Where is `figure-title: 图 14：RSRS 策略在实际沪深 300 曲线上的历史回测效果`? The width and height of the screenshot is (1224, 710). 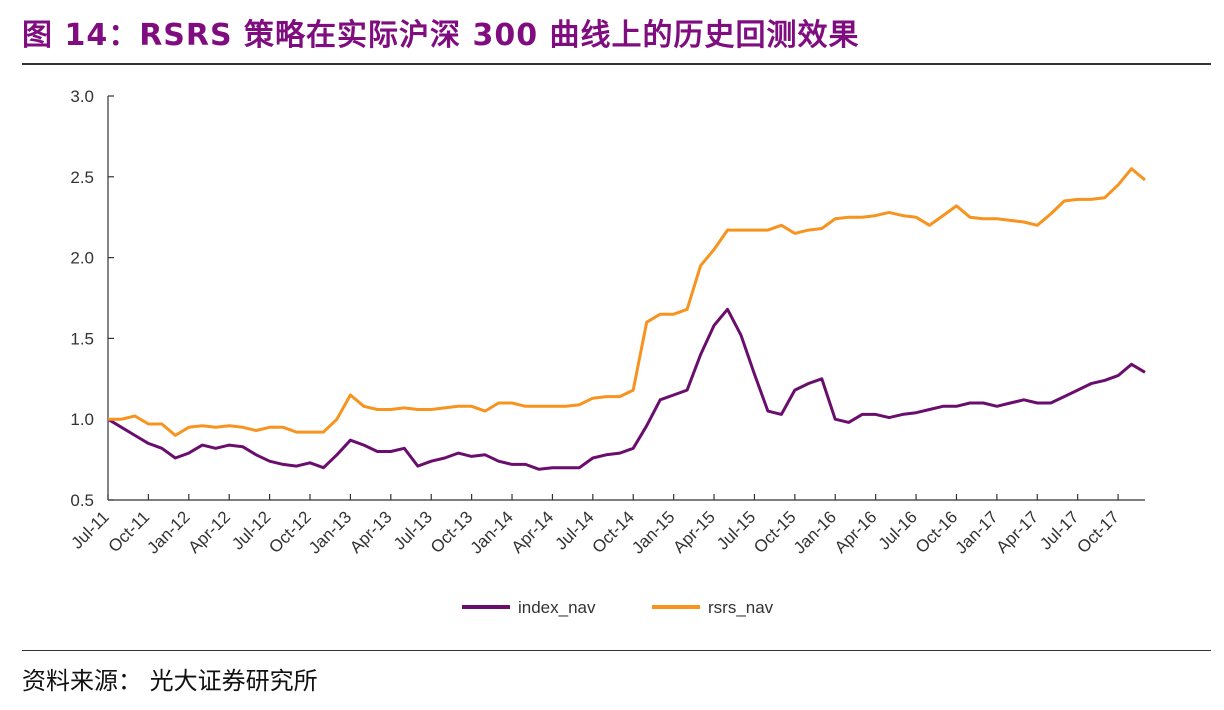 figure-title: 图 14：RSRS 策略在实际沪深 300 曲线上的历史回测效果 is located at coordinates (441, 35).